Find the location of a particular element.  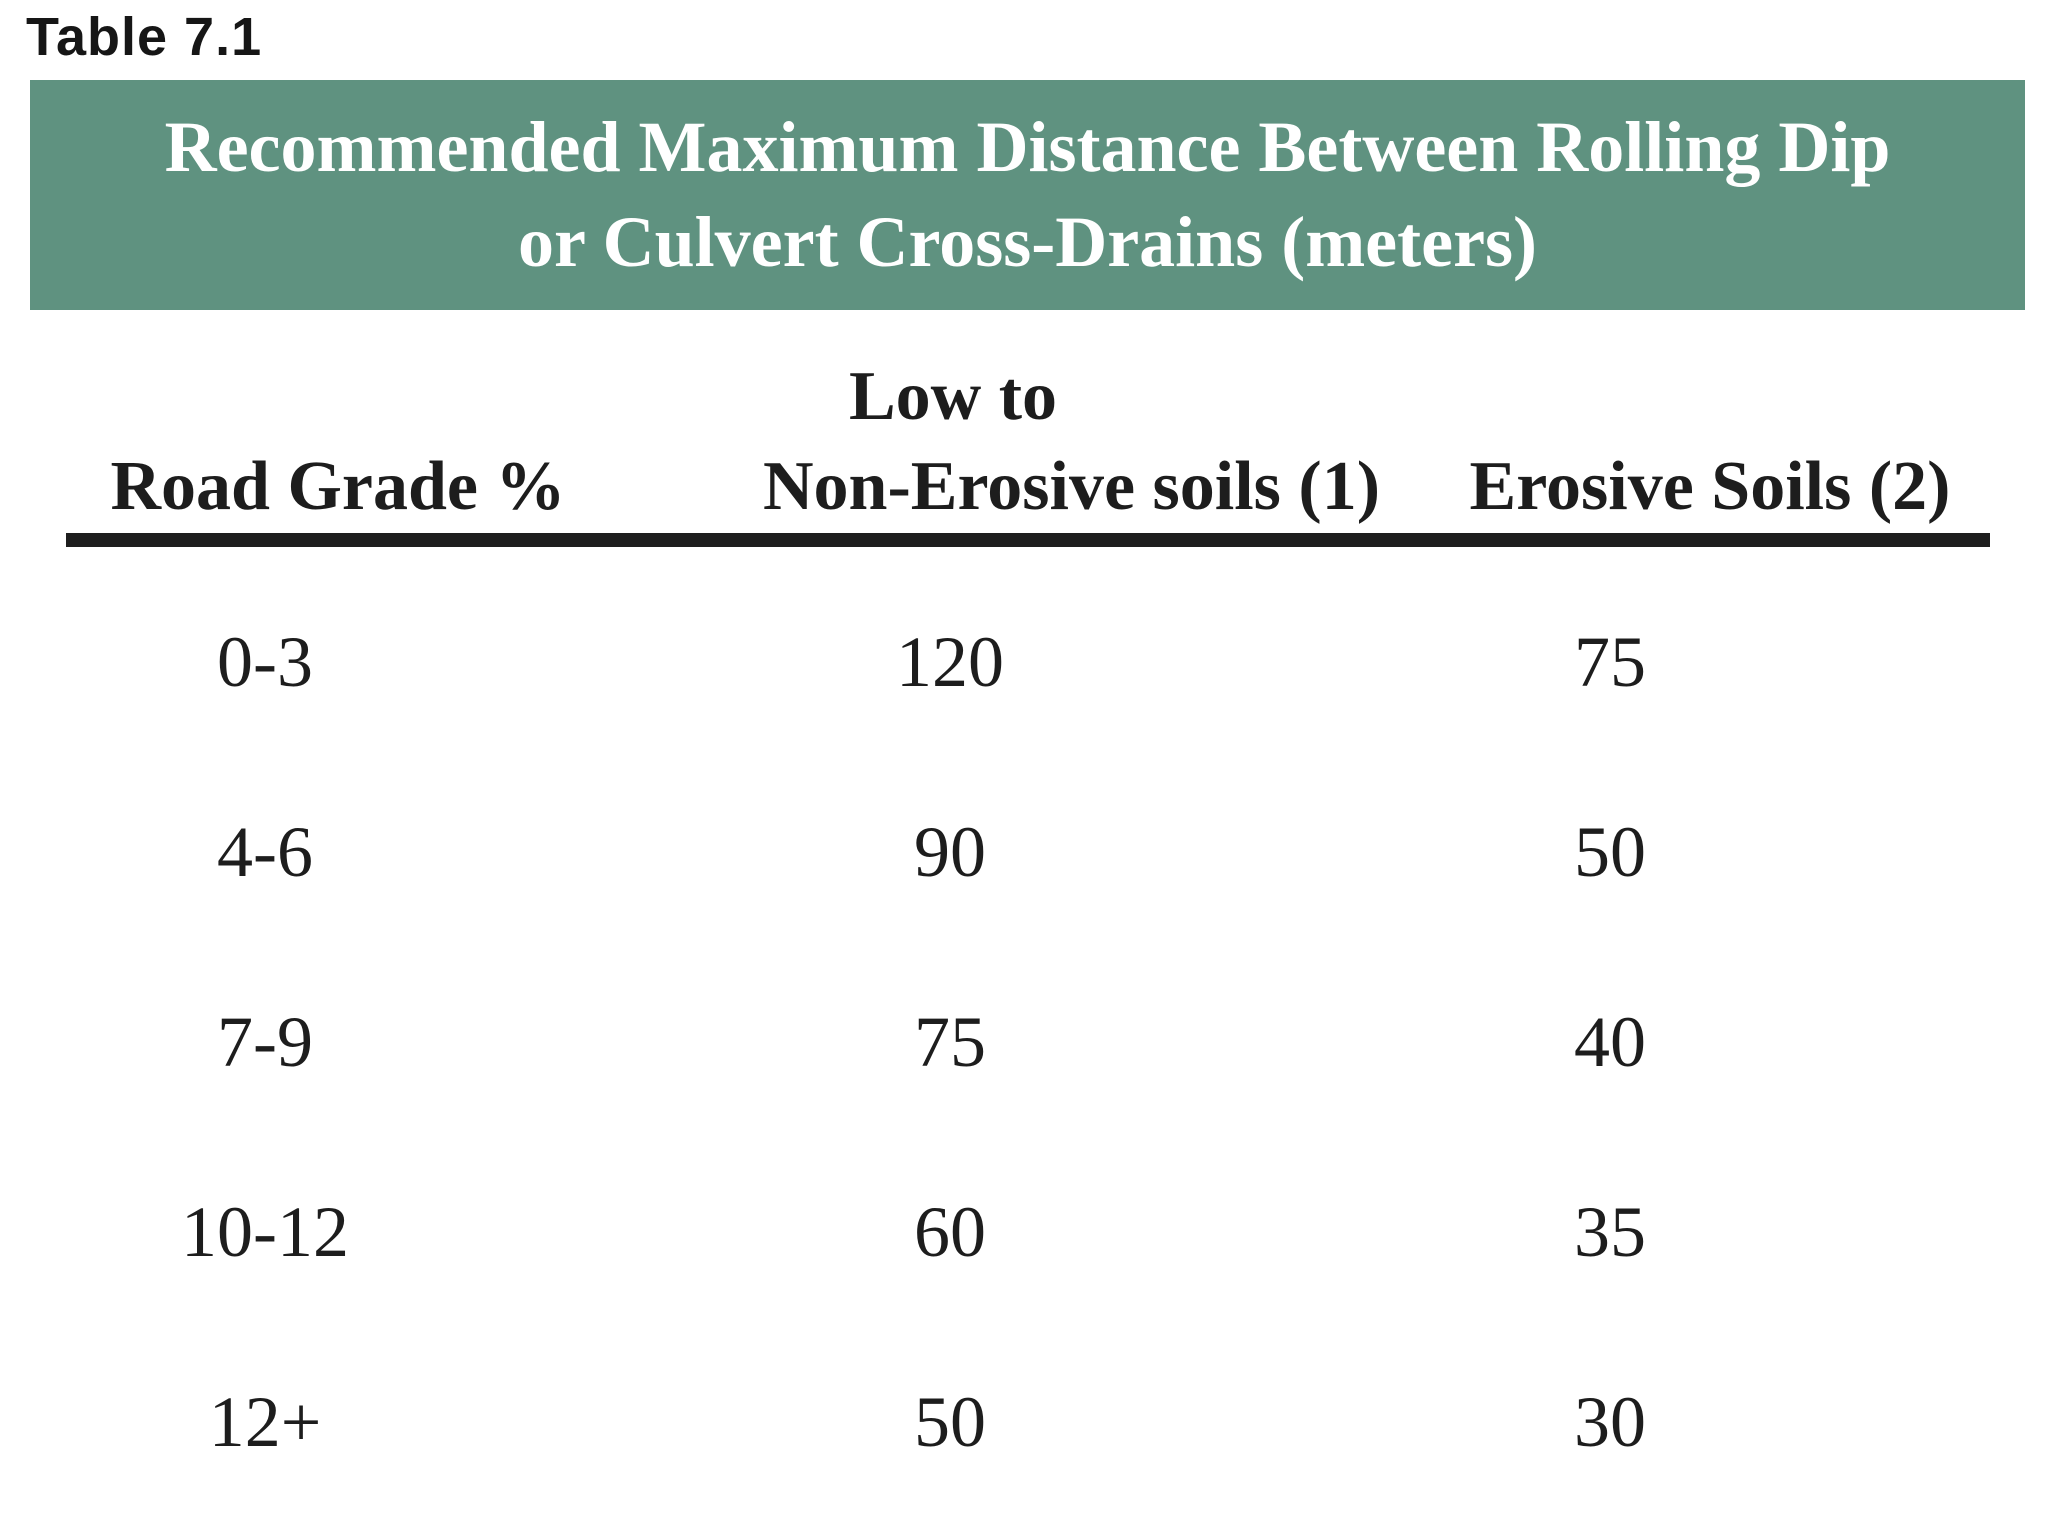

cell-road-grade: 4-6 is located at coordinates (265, 852).